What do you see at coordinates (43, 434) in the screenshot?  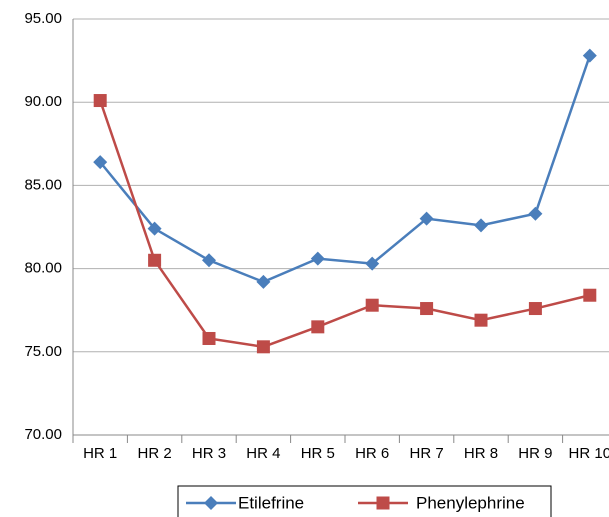 I see `y-tick-label: 70.00` at bounding box center [43, 434].